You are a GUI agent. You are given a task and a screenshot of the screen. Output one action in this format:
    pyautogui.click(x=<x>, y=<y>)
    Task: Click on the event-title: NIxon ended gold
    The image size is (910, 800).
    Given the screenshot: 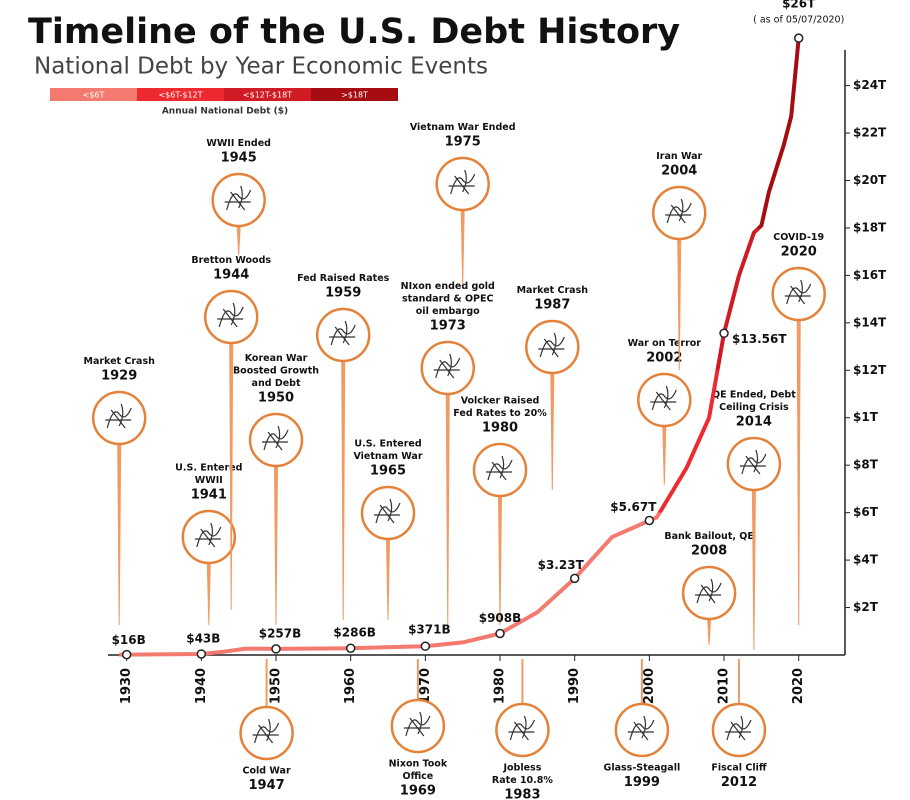 What is the action you would take?
    pyautogui.click(x=448, y=286)
    